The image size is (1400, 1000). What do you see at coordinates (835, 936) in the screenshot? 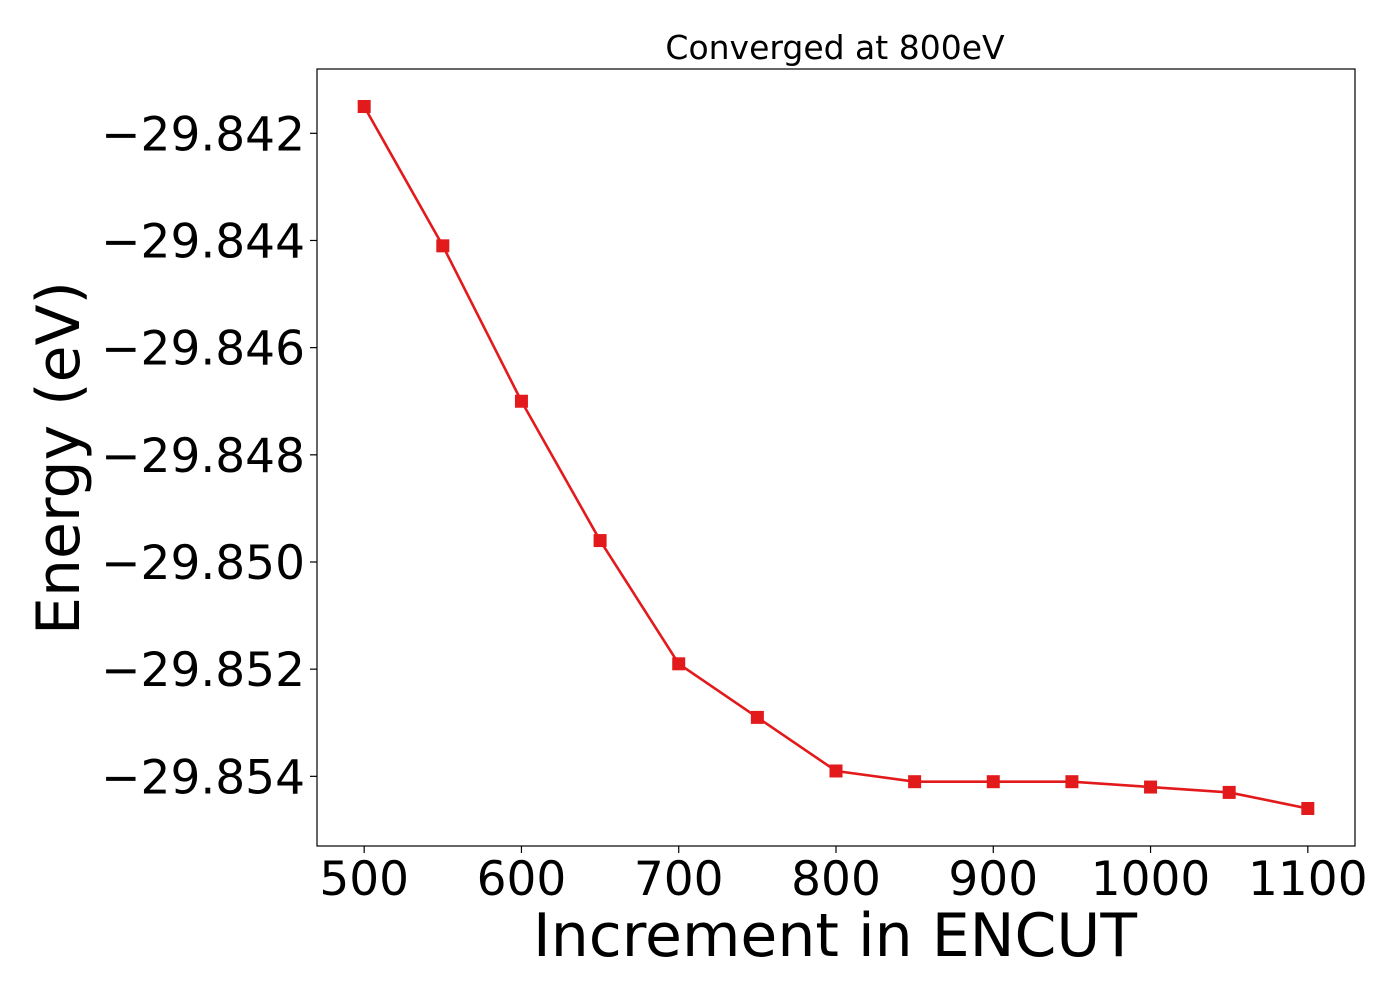
I see `x-axis-label: Increment in ENCUT` at bounding box center [835, 936].